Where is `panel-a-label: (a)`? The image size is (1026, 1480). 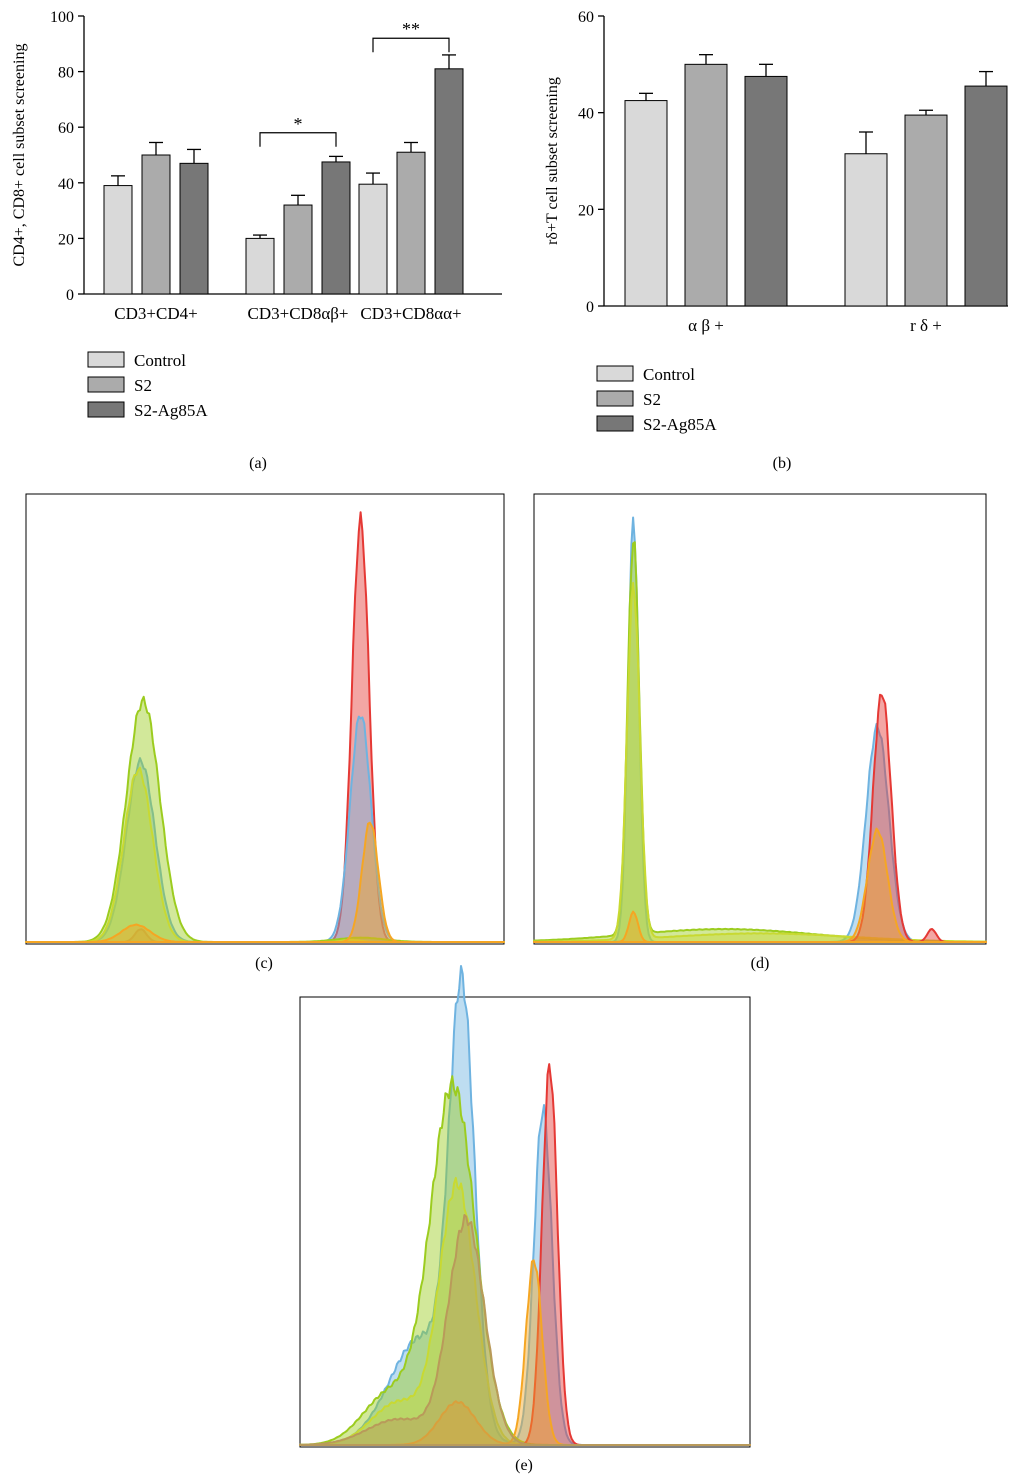
panel-a-label: (a) is located at coordinates (258, 463).